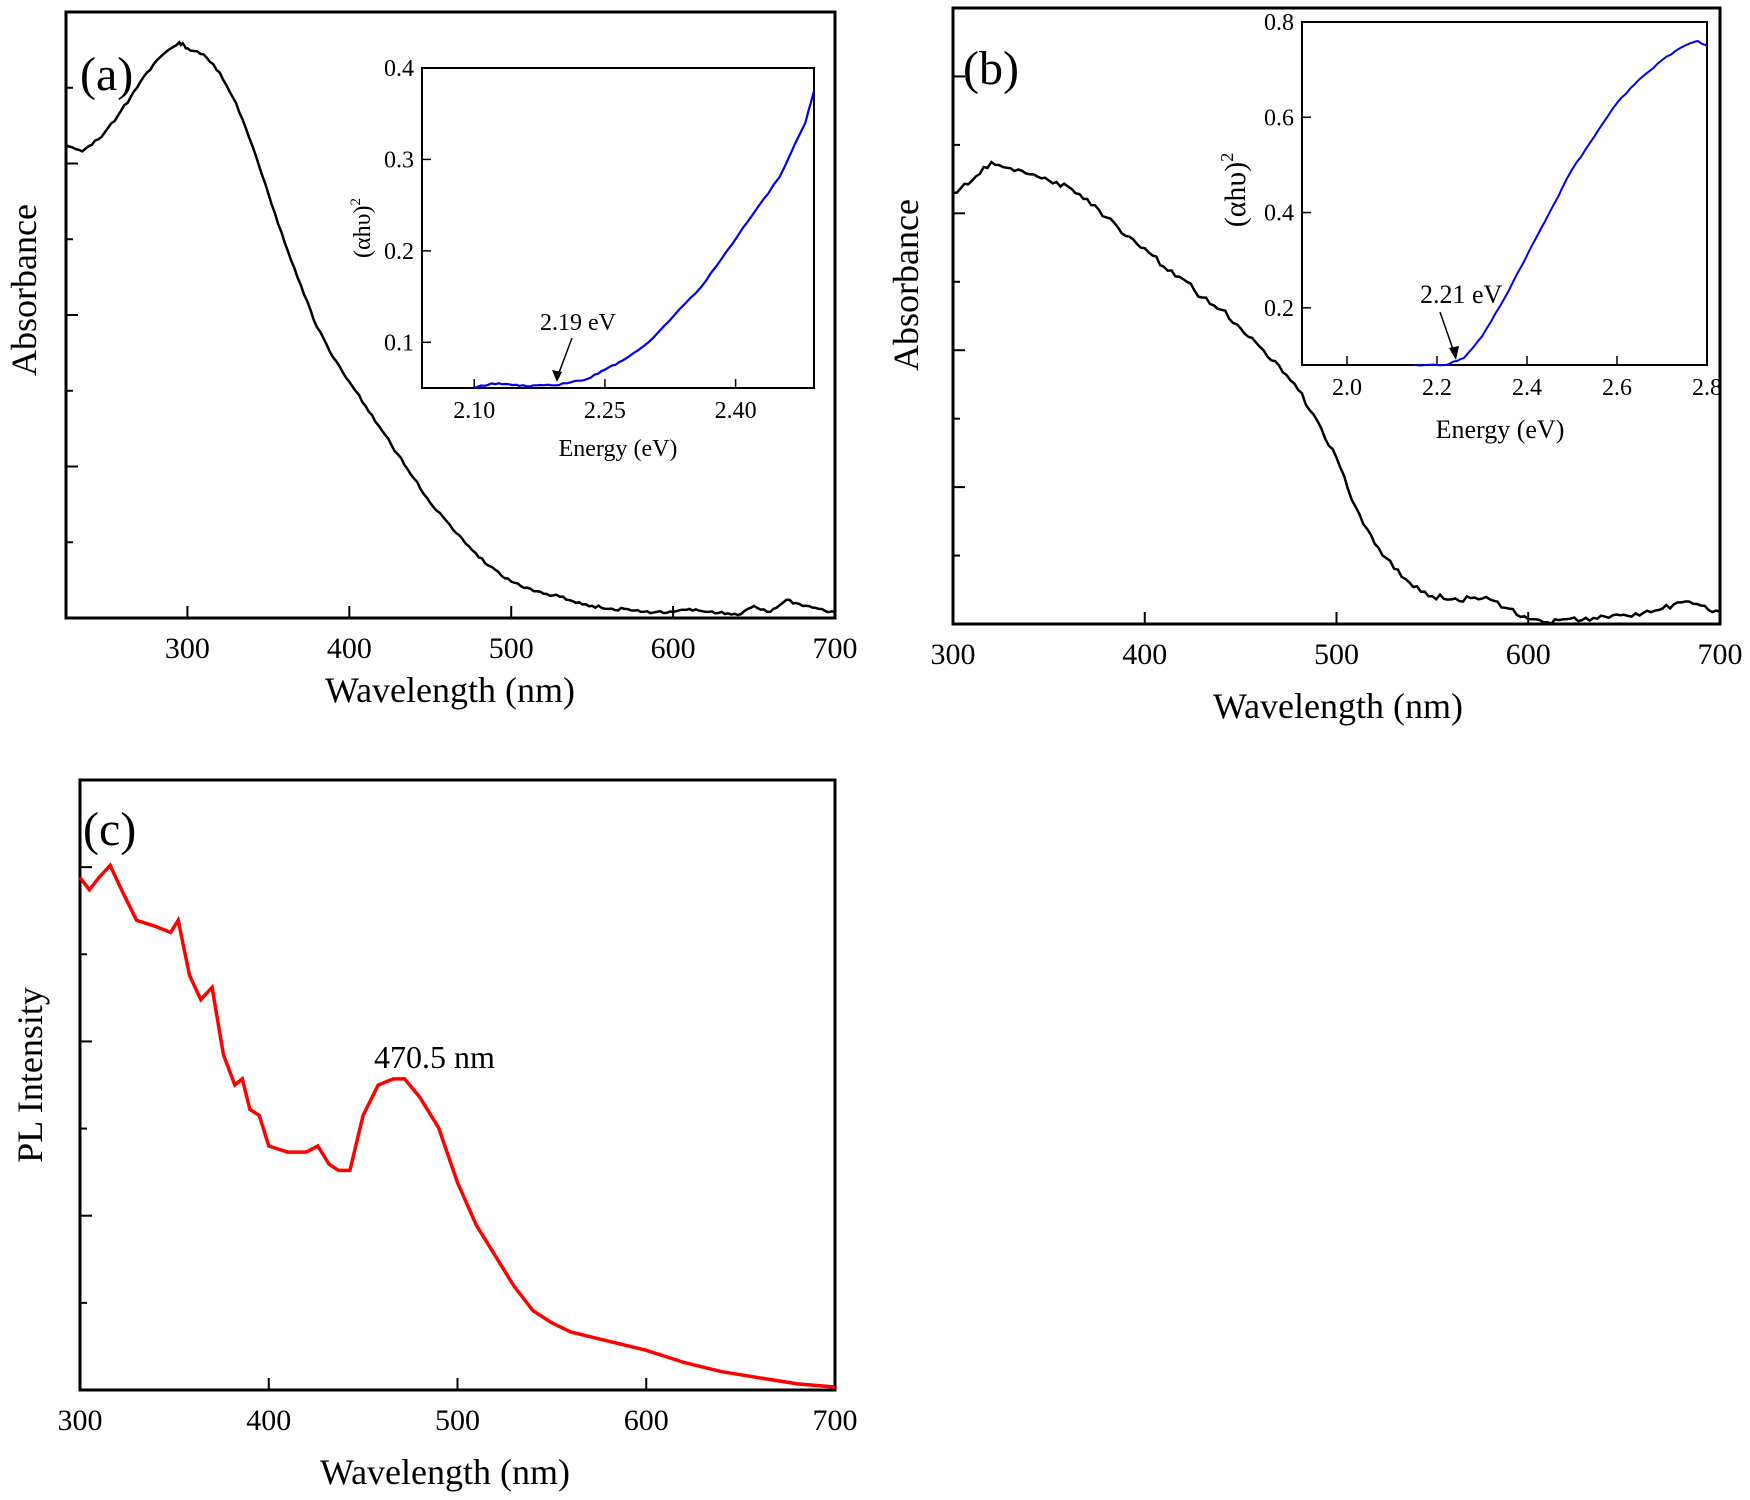  Describe the element at coordinates (736, 411) in the screenshot. I see `inset-x-tick-label: 2.40` at that location.